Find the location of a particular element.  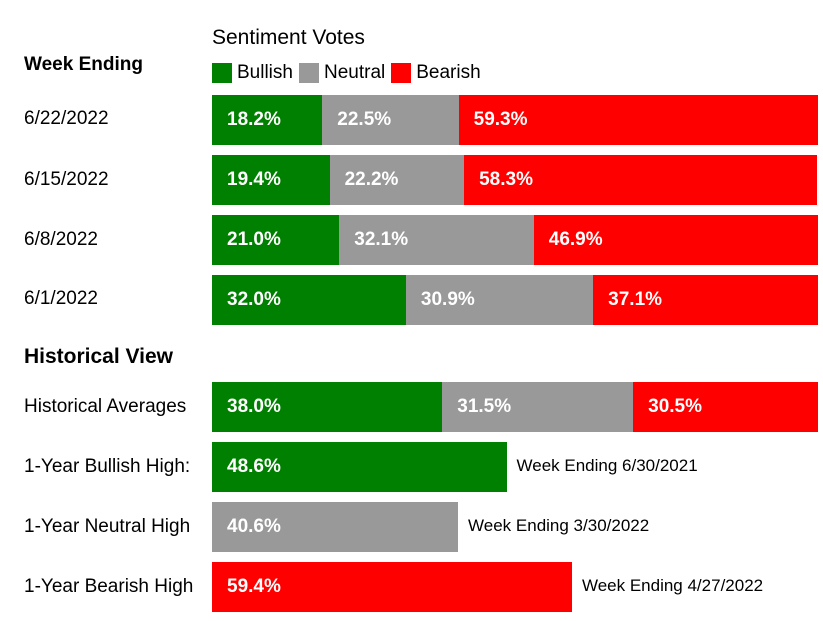

bar-segment-bullish: 19.4% is located at coordinates (271, 180).